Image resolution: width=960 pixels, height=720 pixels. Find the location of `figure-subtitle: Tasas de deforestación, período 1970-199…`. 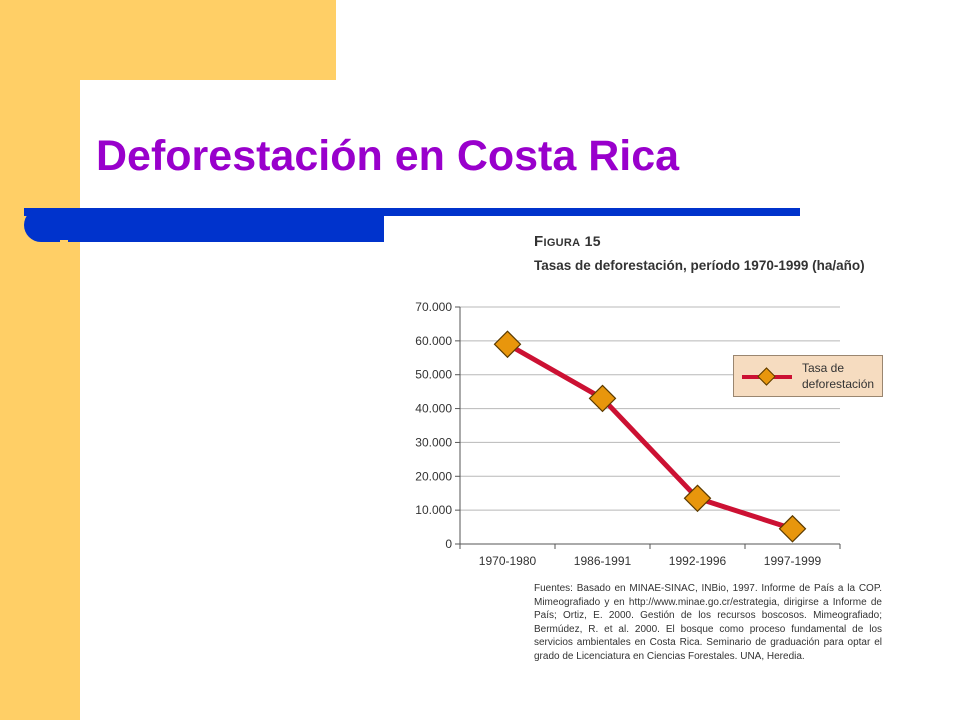

figure-subtitle: Tasas de deforestación, período 1970-199… is located at coordinates (699, 265).